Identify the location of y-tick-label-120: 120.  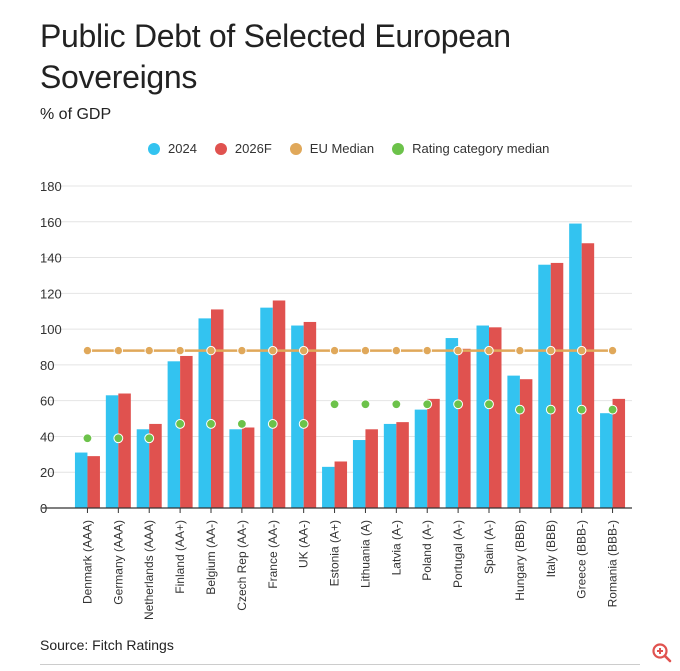
(51, 293).